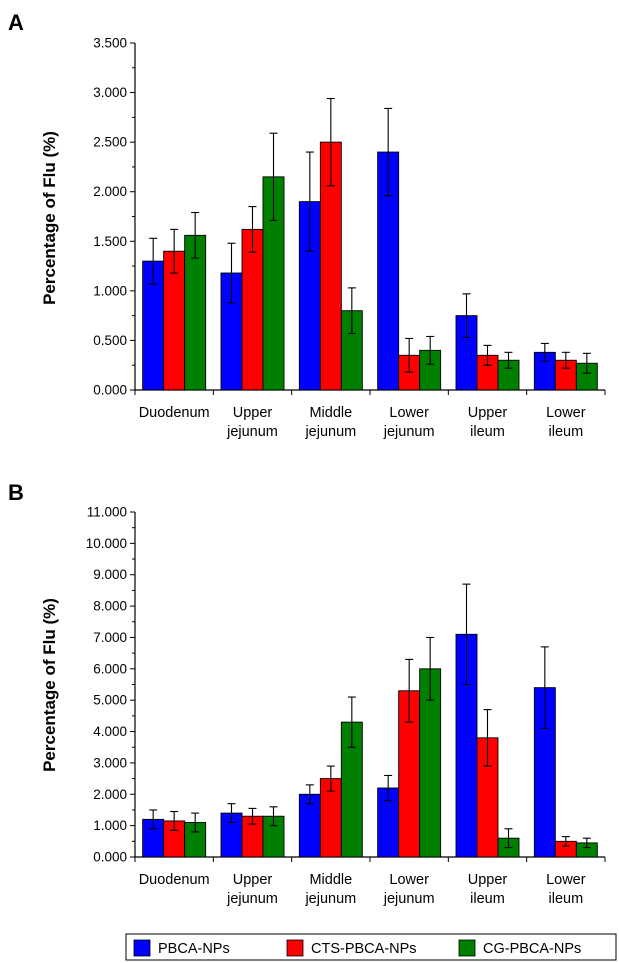 The image size is (619, 963). I want to click on legend-swatch-cg, so click(467, 948).